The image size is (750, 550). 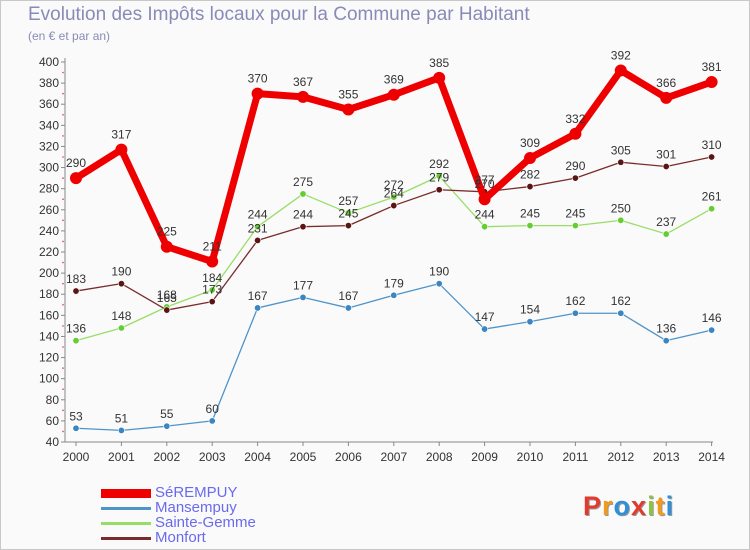 What do you see at coordinates (121, 457) in the screenshot?
I see `x-tick-label: 2001` at bounding box center [121, 457].